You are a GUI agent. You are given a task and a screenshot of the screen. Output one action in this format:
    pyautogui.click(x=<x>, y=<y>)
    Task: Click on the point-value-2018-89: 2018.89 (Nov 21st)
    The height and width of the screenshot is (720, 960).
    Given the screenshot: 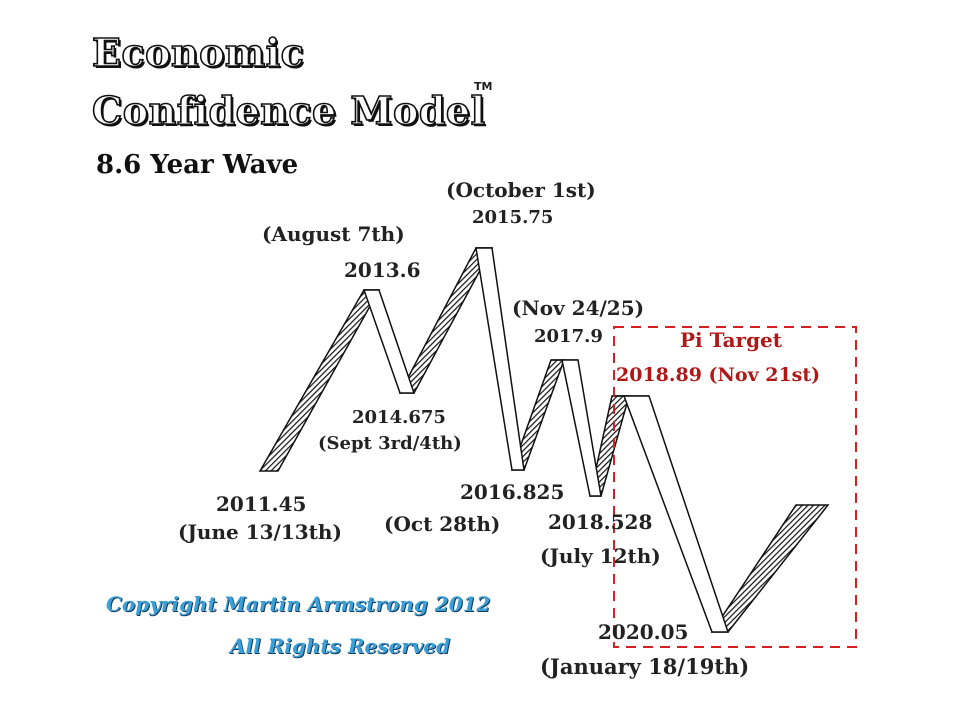 What is the action you would take?
    pyautogui.click(x=718, y=375)
    